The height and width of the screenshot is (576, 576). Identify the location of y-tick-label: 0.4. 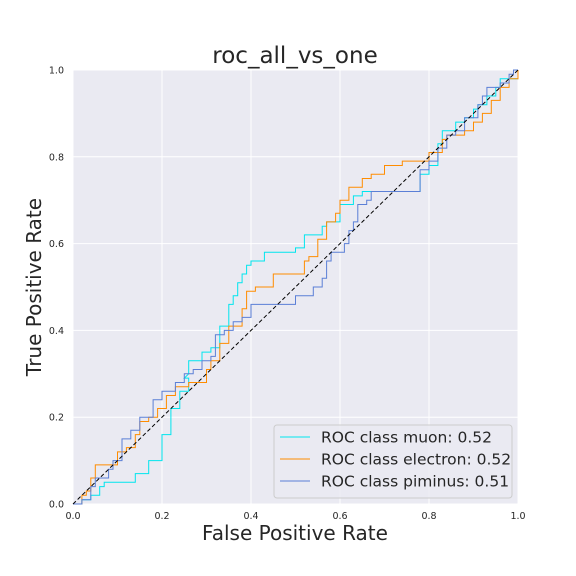
(56, 331).